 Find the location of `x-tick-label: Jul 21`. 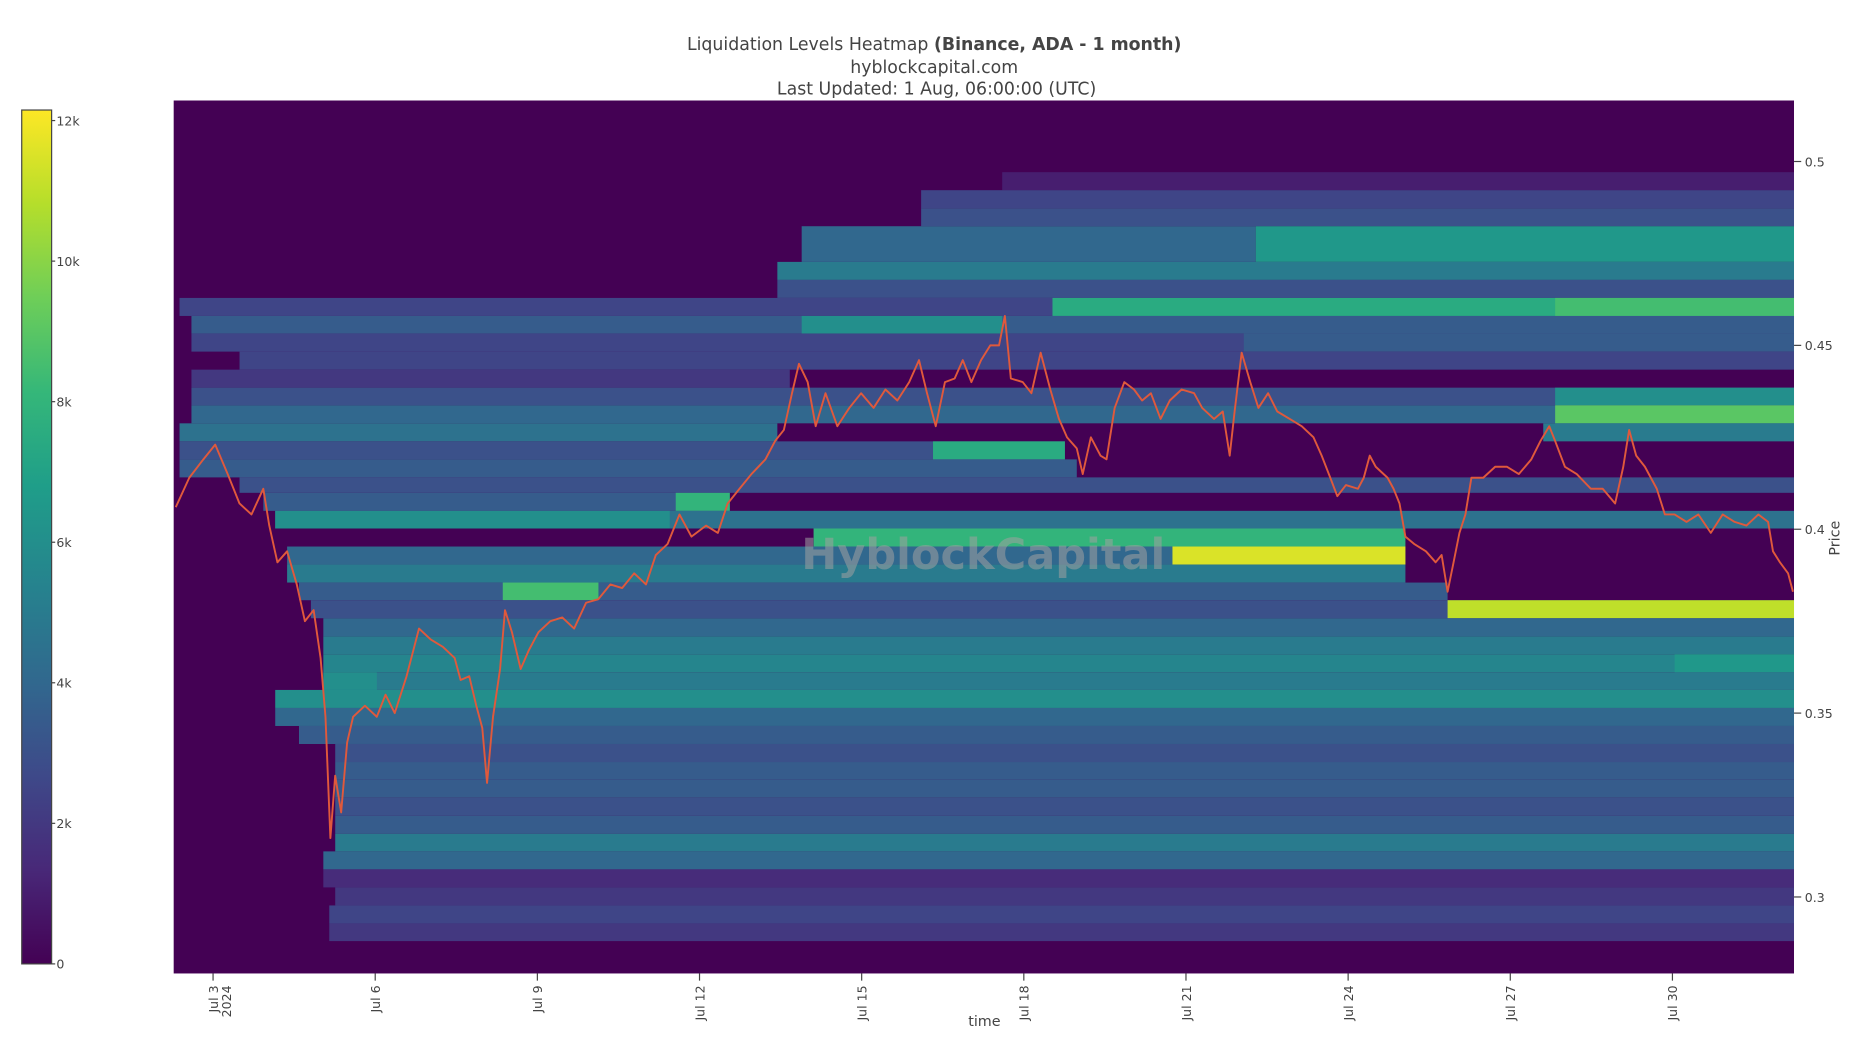

x-tick-label: Jul 21 is located at coordinates (1186, 1003).